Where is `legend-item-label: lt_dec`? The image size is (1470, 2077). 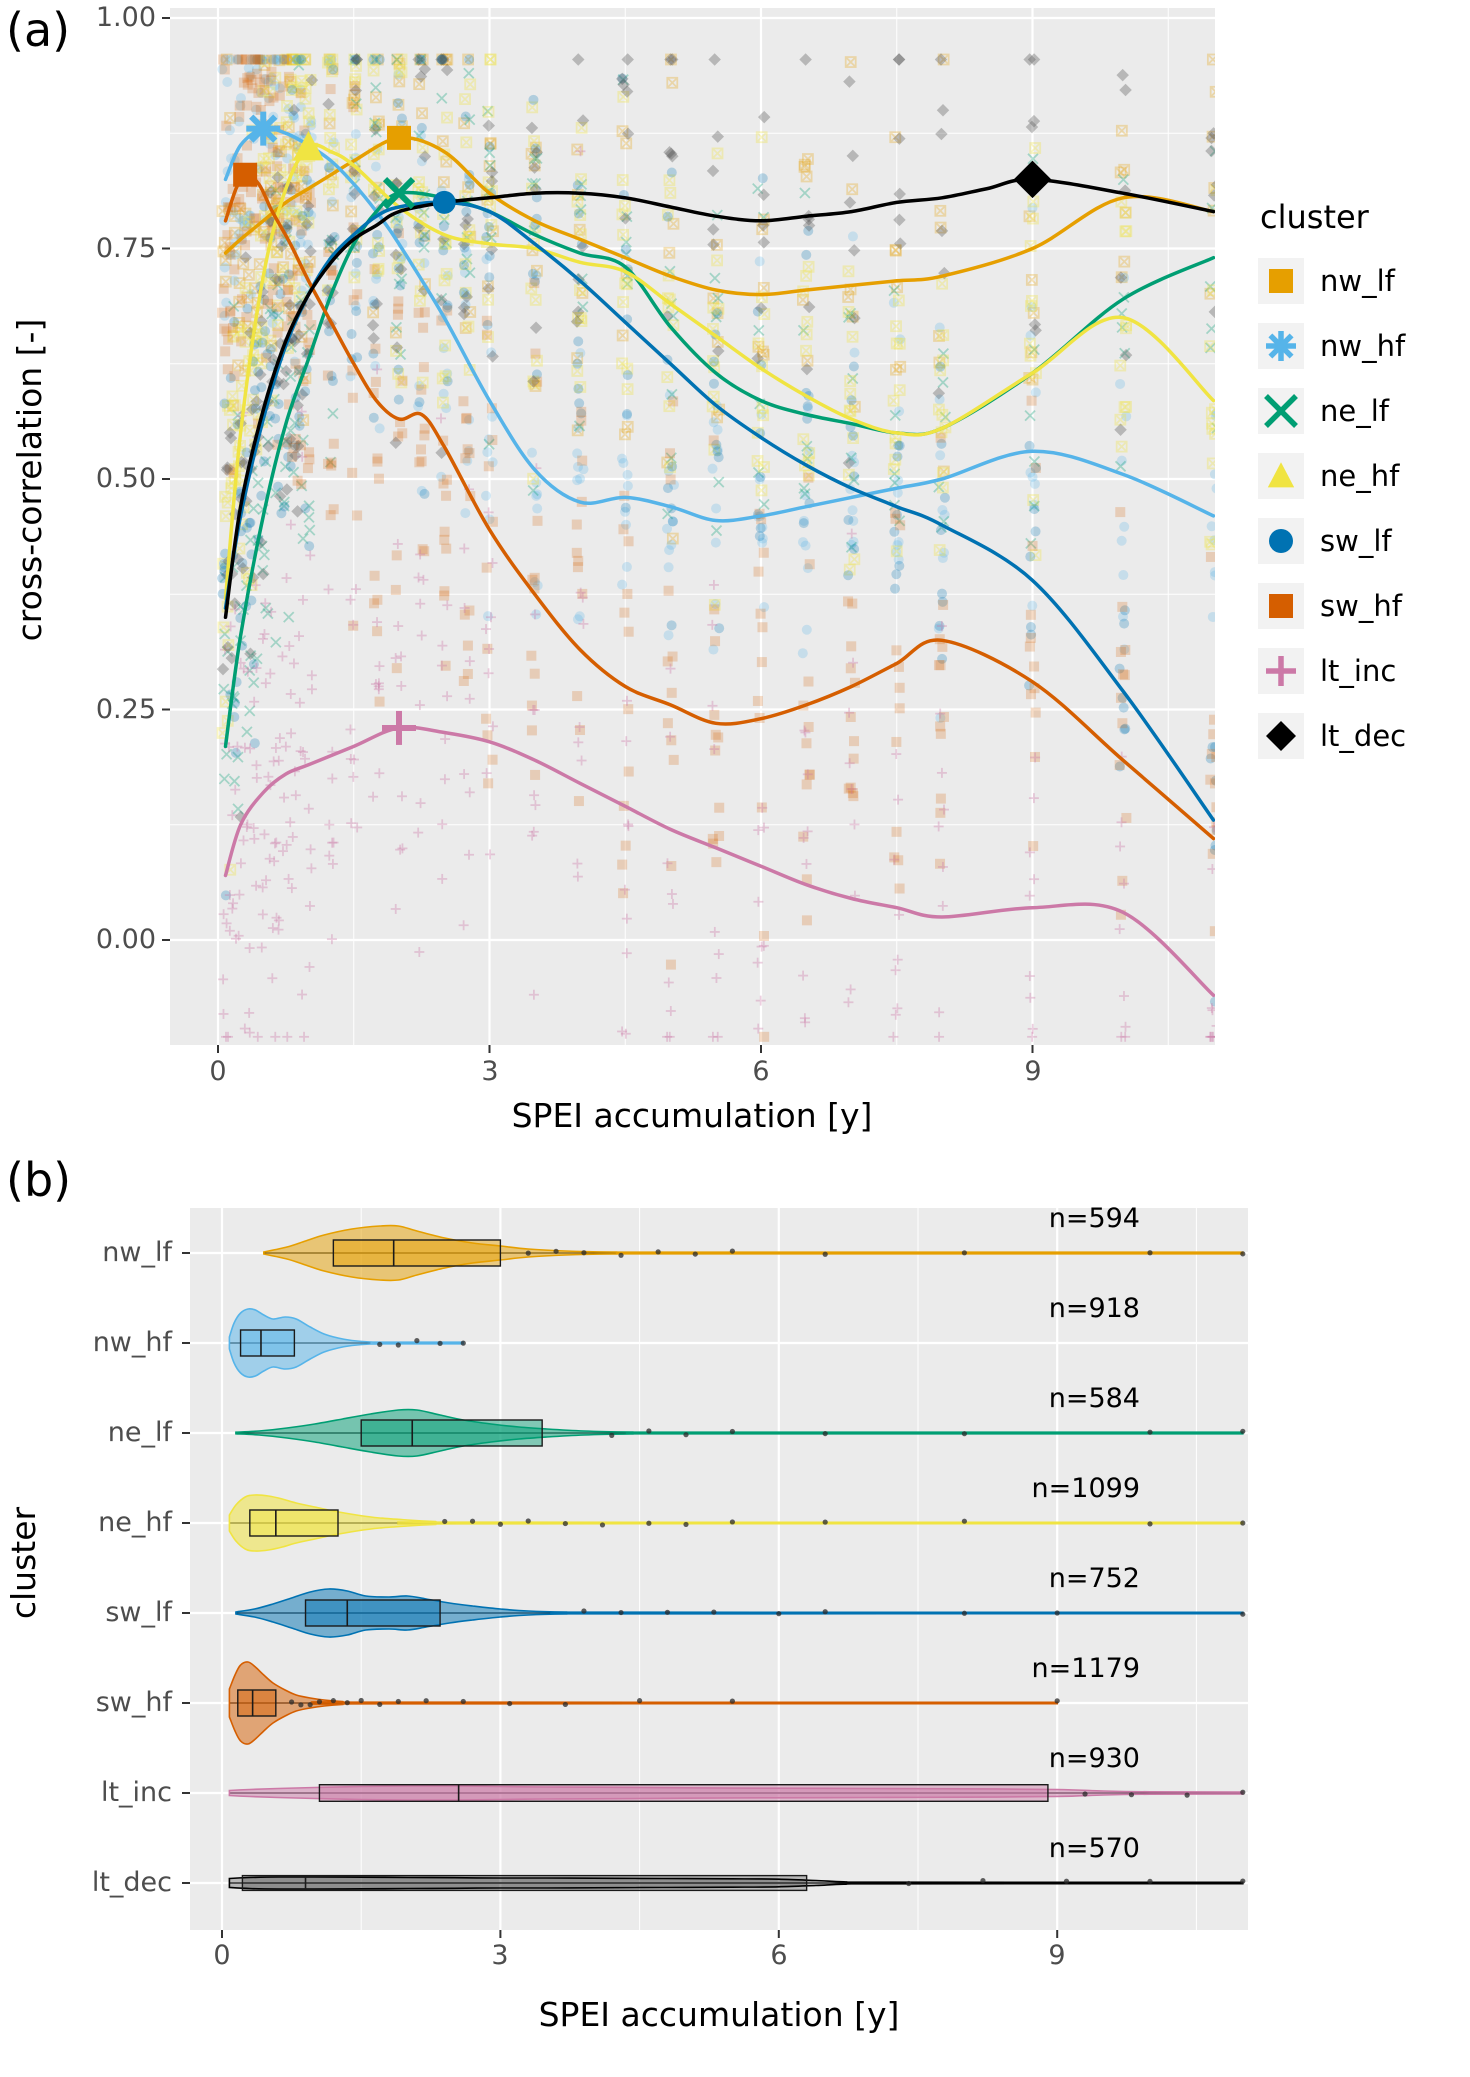
legend-item-label: lt_dec is located at coordinates (1363, 736).